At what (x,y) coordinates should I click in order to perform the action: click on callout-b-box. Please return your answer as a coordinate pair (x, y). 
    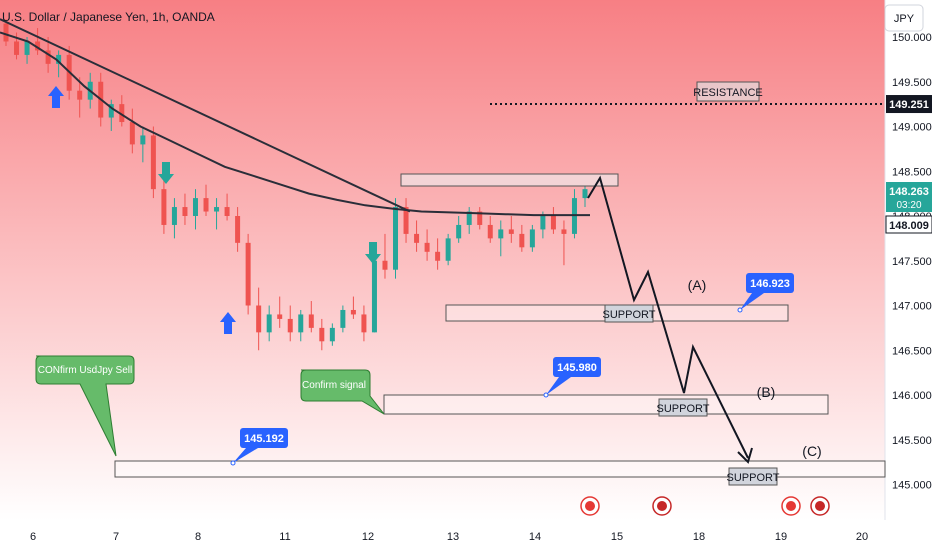
    Looking at the image, I should click on (577, 367).